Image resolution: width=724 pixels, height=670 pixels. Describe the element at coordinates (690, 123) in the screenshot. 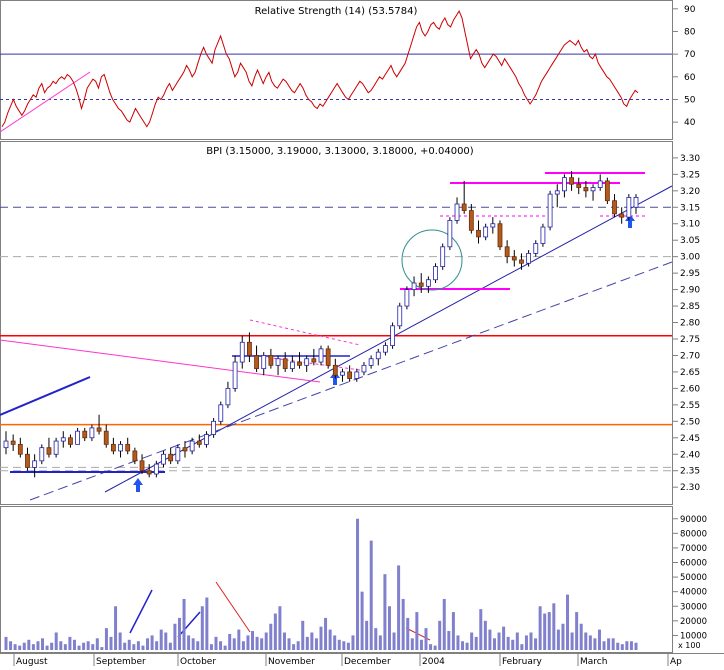

I see `rsi-tick-label: 40` at that location.